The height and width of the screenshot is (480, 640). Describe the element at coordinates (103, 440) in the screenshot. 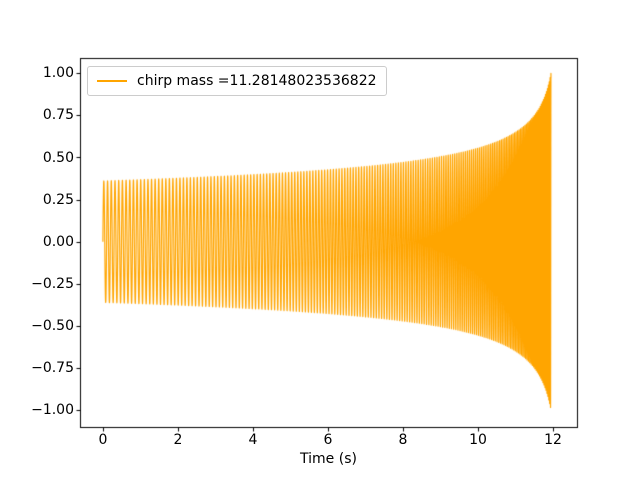

I see `x-tick-label: 0` at that location.